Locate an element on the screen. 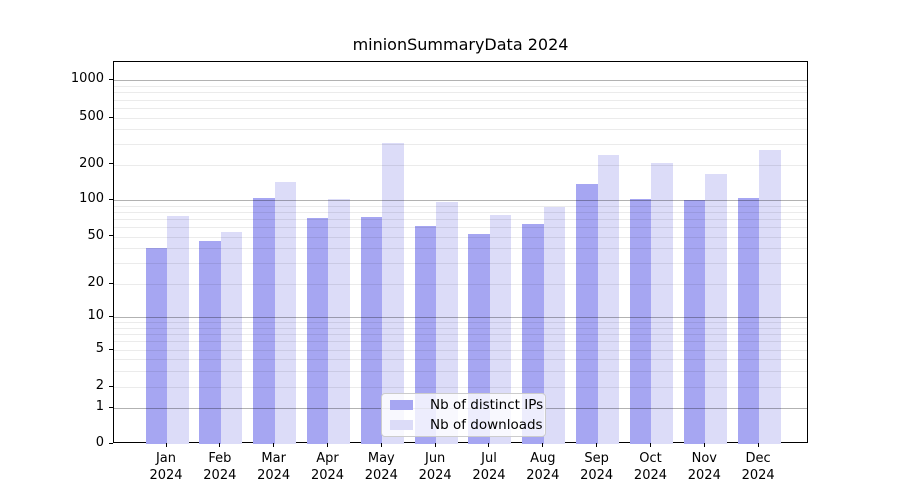 The width and height of the screenshot is (900, 500). x-tick-label-mar: Mar 2024 is located at coordinates (274, 467).